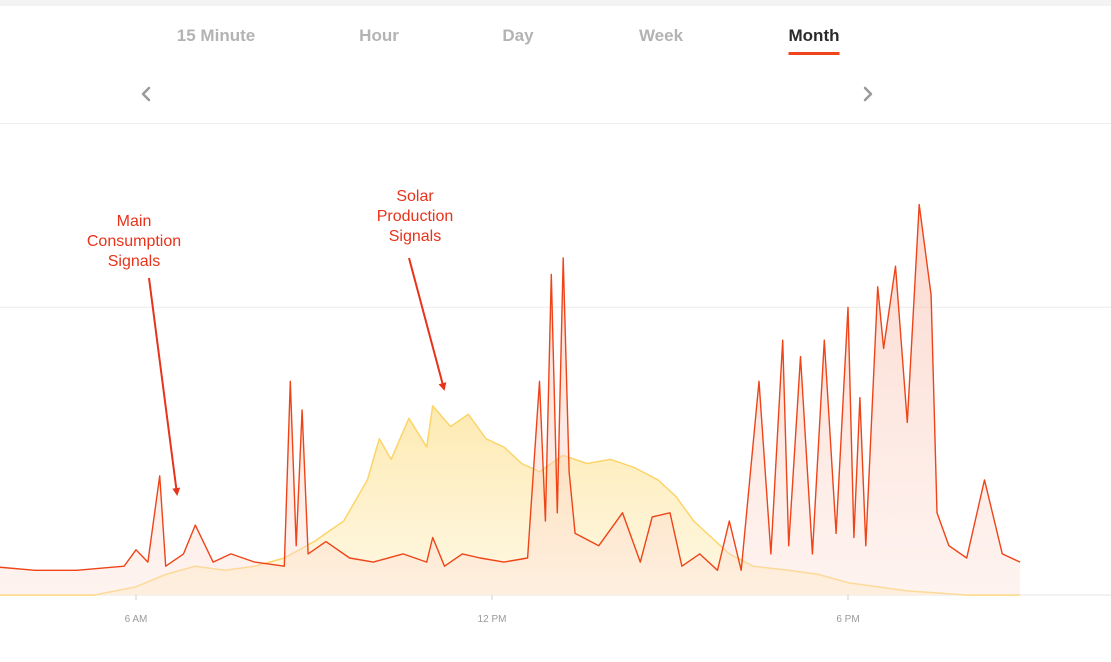  What do you see at coordinates (379, 35) in the screenshot?
I see `tab-hour: Hour` at bounding box center [379, 35].